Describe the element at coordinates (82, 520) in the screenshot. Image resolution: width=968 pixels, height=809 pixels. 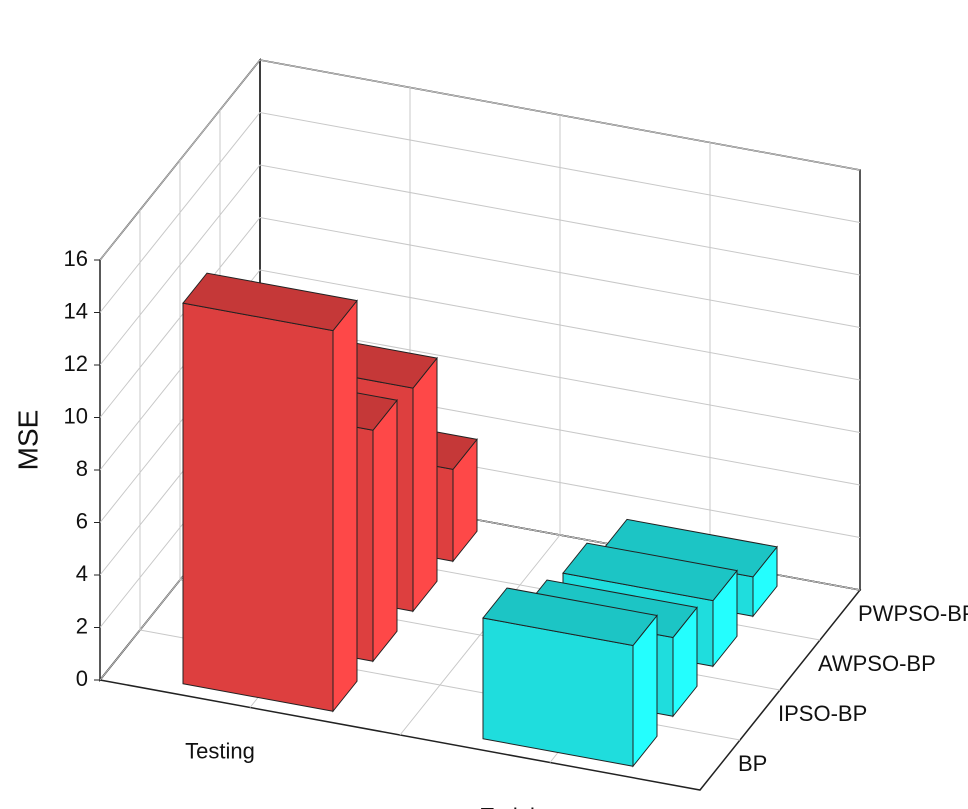
I see `y-tick-label: 6` at that location.